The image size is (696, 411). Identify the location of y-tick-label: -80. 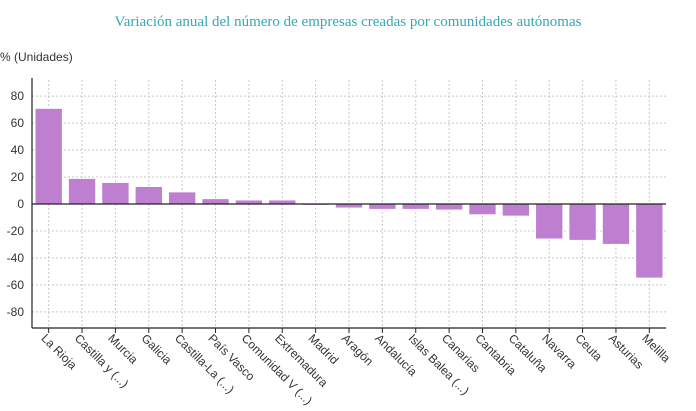
(16, 312).